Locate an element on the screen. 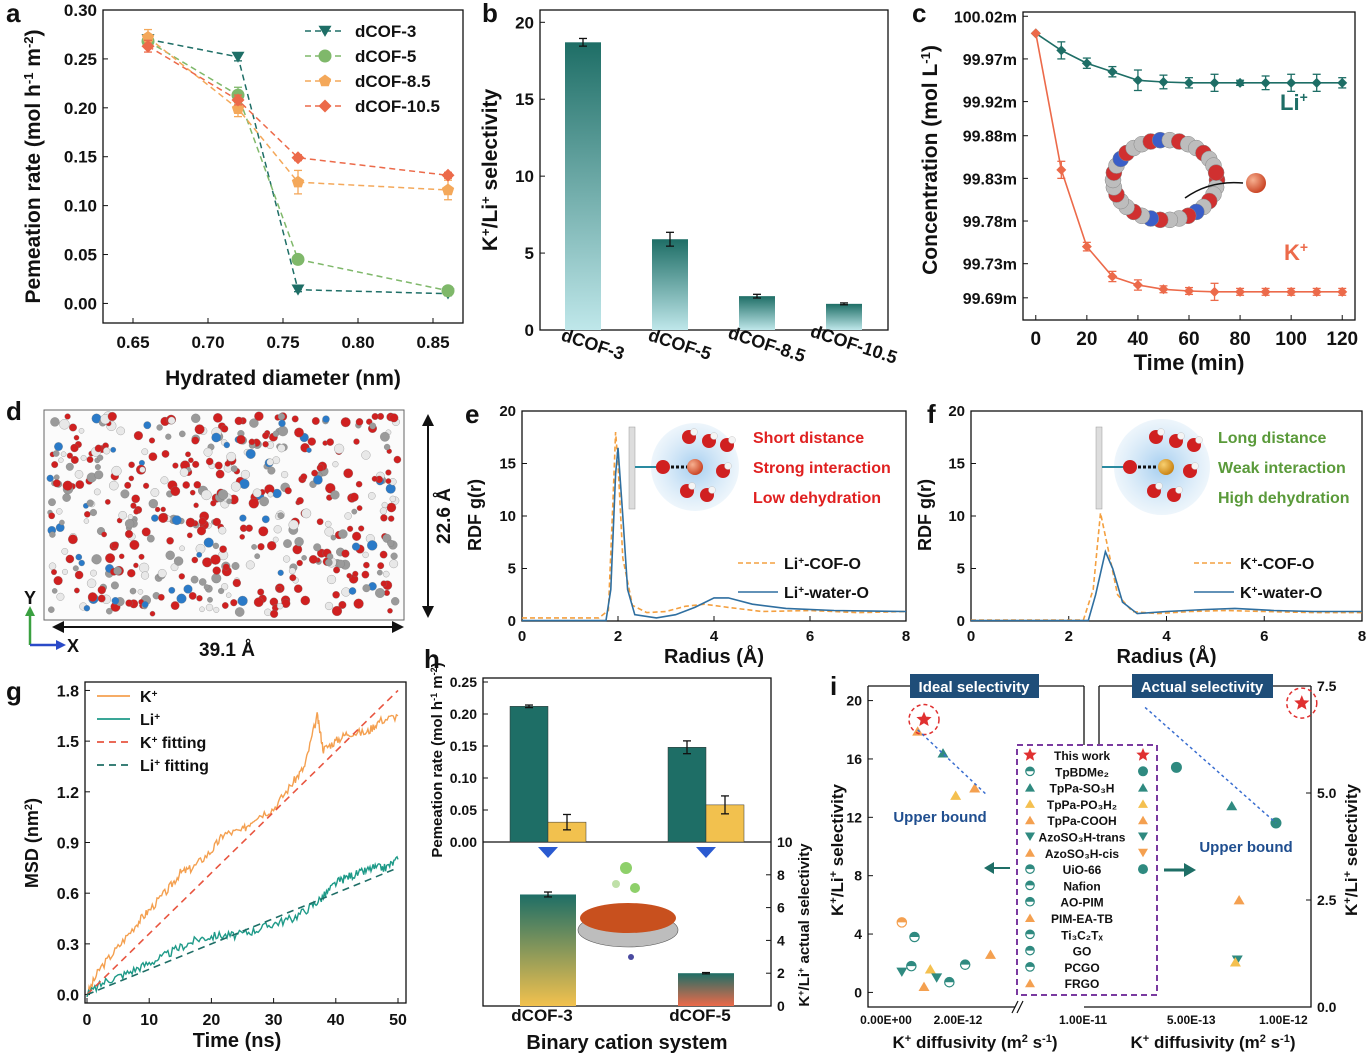  y-axis-label: MSD (nm2) is located at coordinates (32, 843).